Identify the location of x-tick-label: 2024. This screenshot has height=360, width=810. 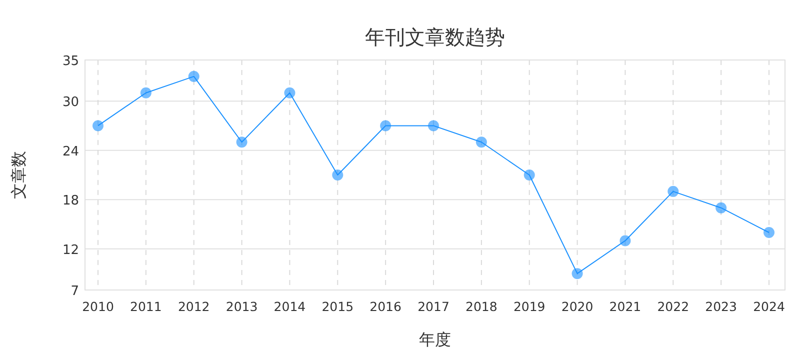
(769, 306).